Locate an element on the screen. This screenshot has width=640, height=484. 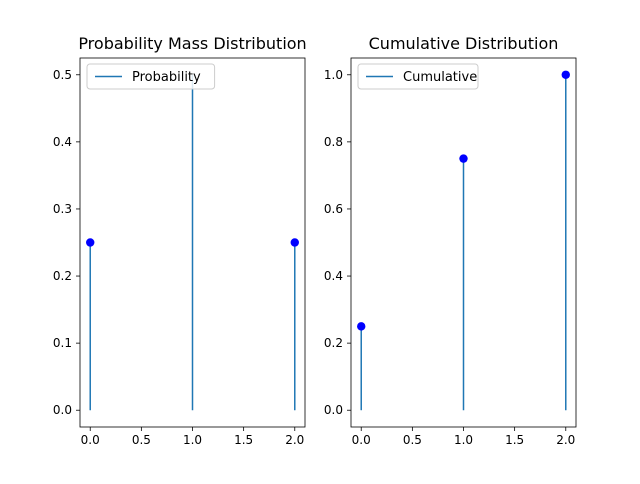
pmf-y-tick-label: 0.3 is located at coordinates (62, 209).